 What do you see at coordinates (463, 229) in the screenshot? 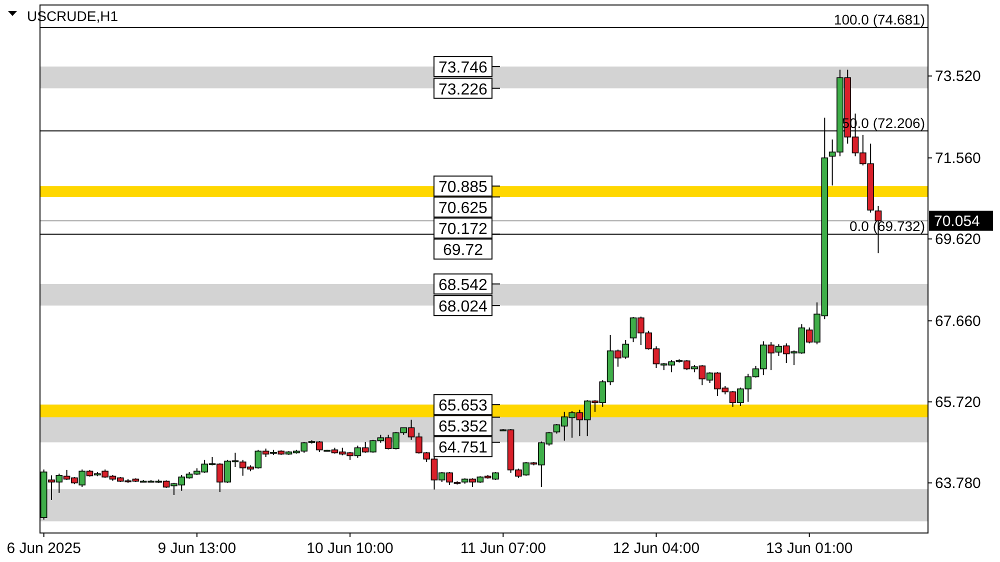
I see `annotation: 70.172` at bounding box center [463, 229].